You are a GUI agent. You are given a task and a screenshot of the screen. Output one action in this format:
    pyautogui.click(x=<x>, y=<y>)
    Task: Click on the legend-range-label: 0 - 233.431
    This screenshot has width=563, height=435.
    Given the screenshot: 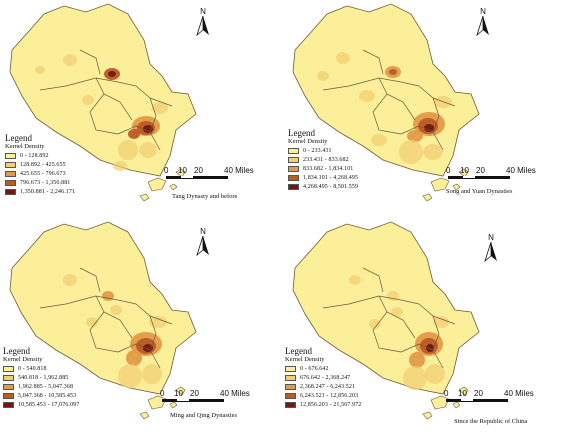 What is the action you would take?
    pyautogui.click(x=317, y=150)
    